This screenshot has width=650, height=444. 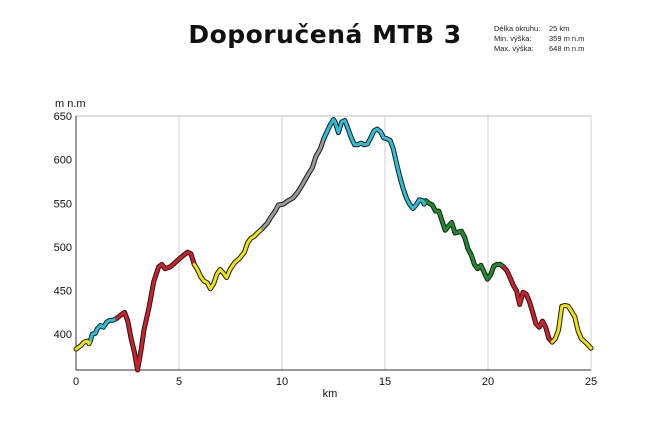 What do you see at coordinates (385, 382) in the screenshot?
I see `x-tick-label: 15` at bounding box center [385, 382].